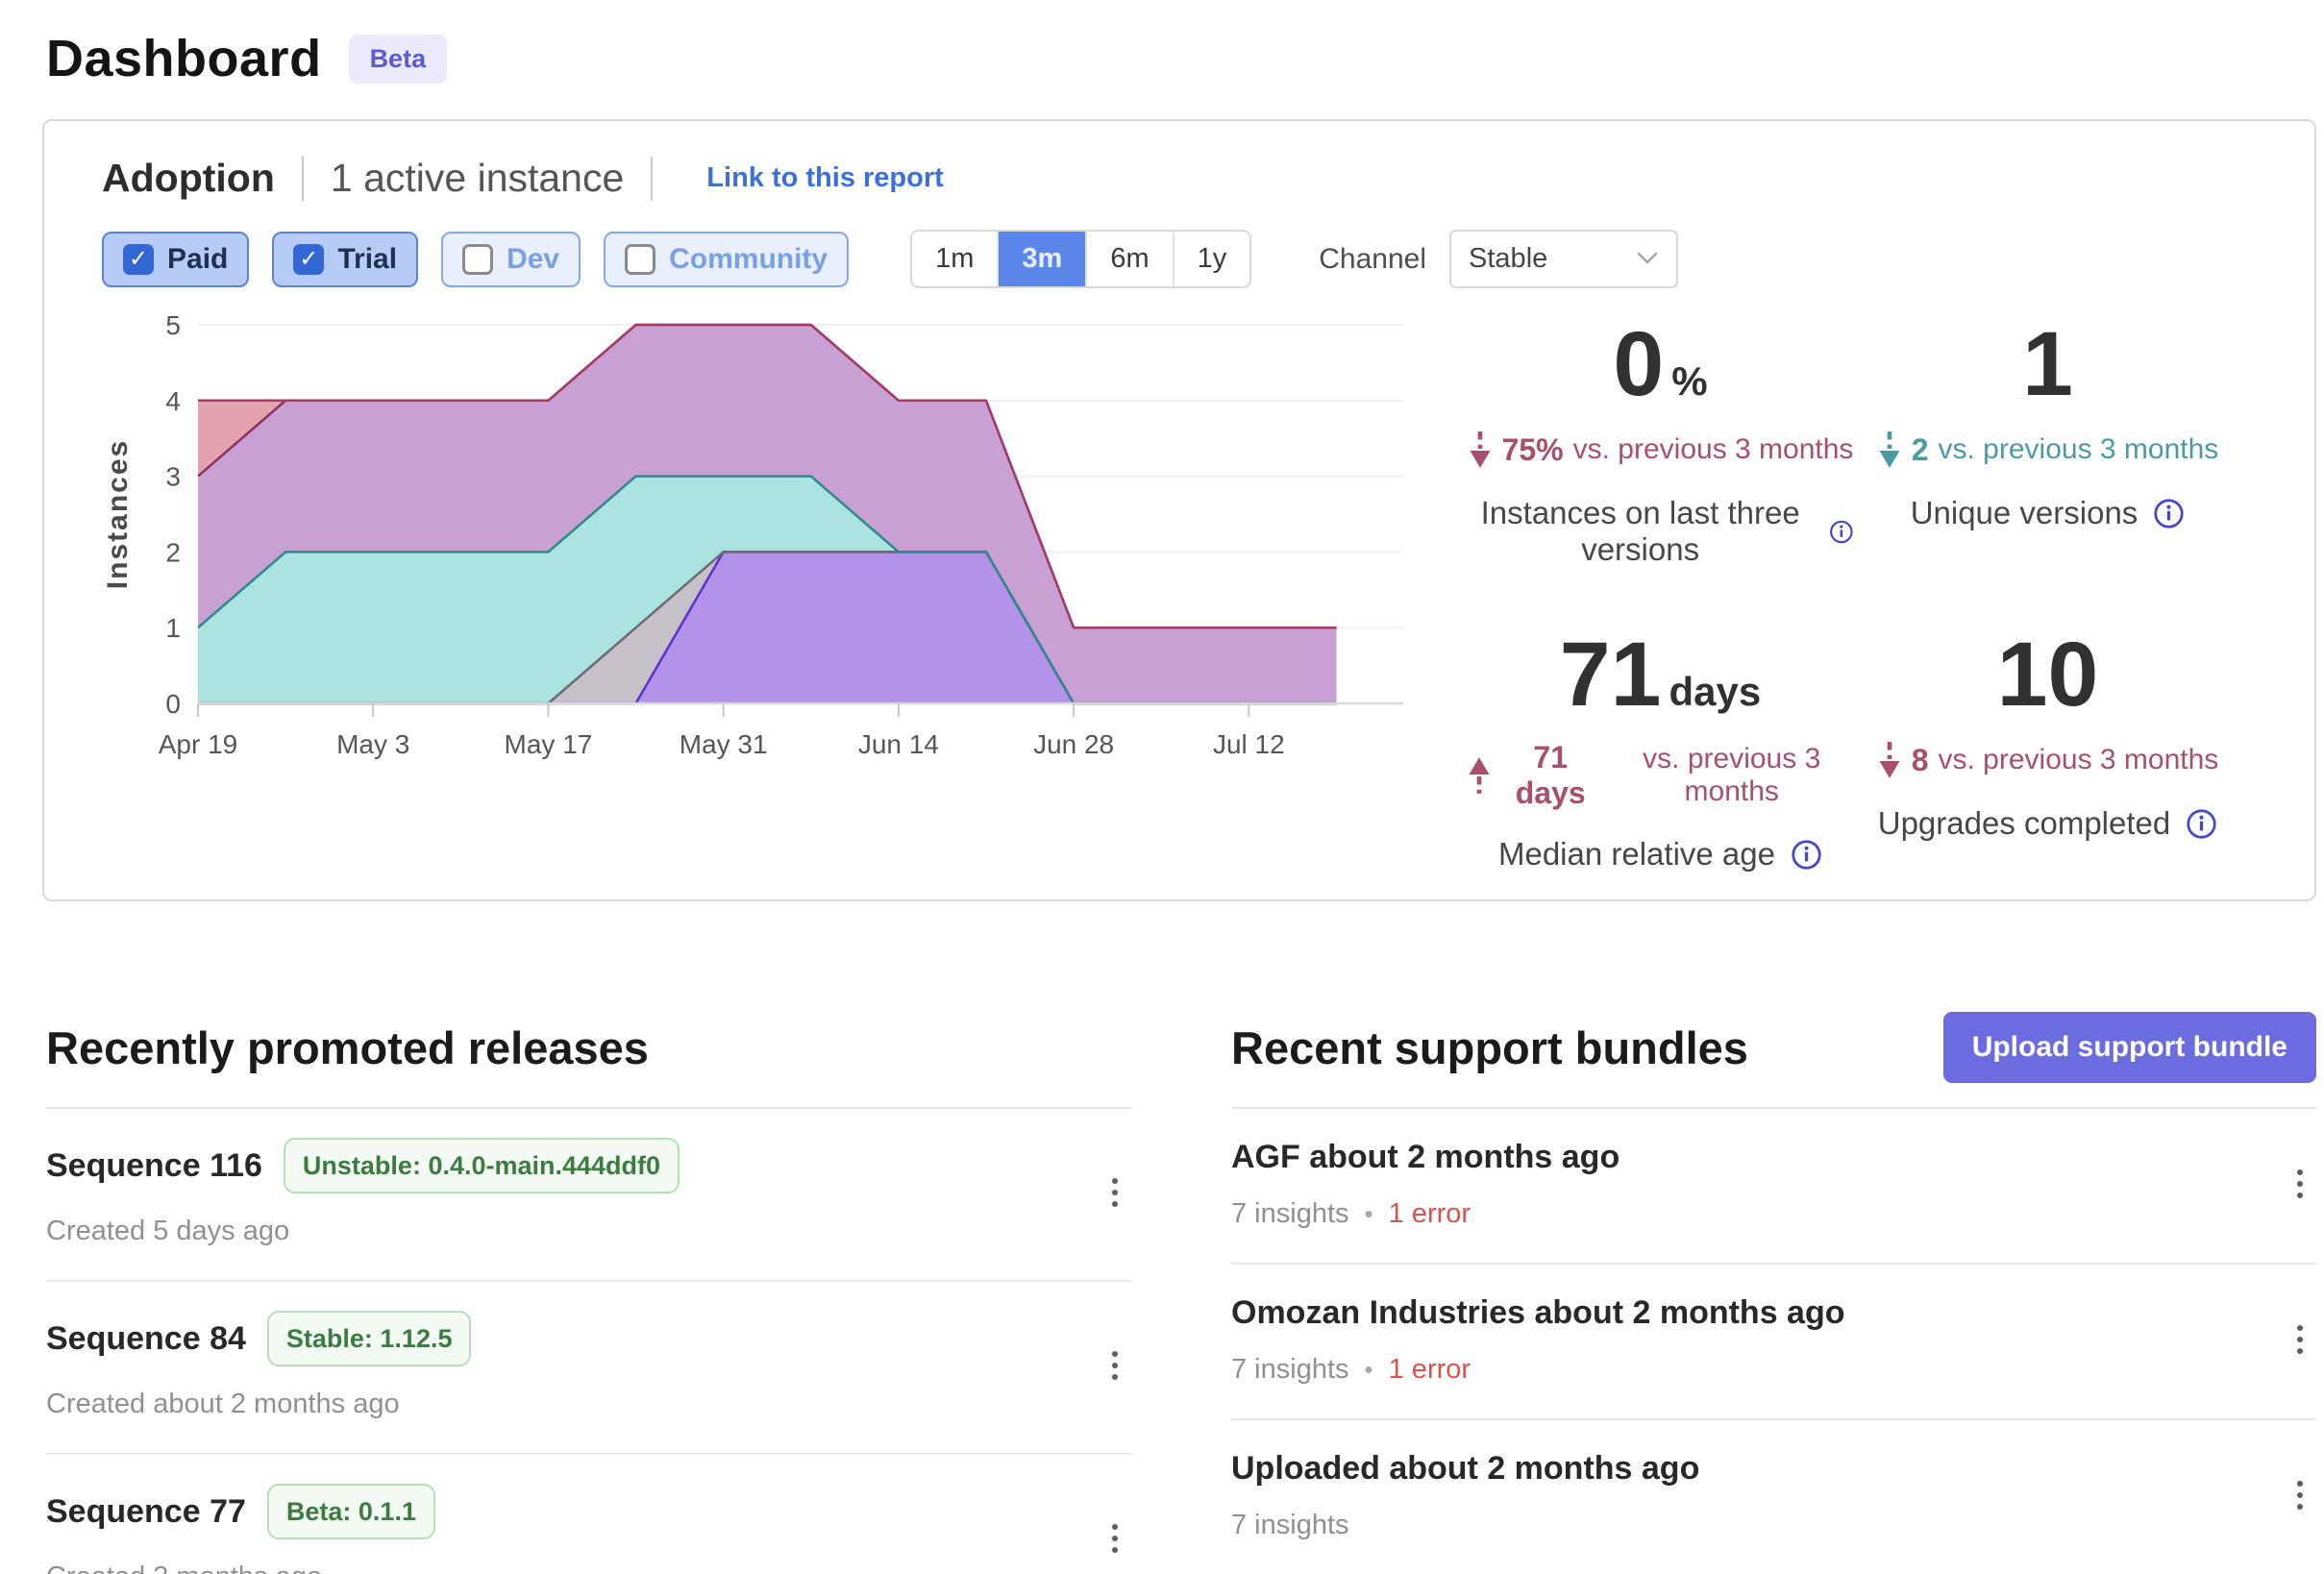 This screenshot has height=1574, width=2324. What do you see at coordinates (350, 1511) in the screenshot?
I see `release-version-badge: Beta: 0.1.1` at bounding box center [350, 1511].